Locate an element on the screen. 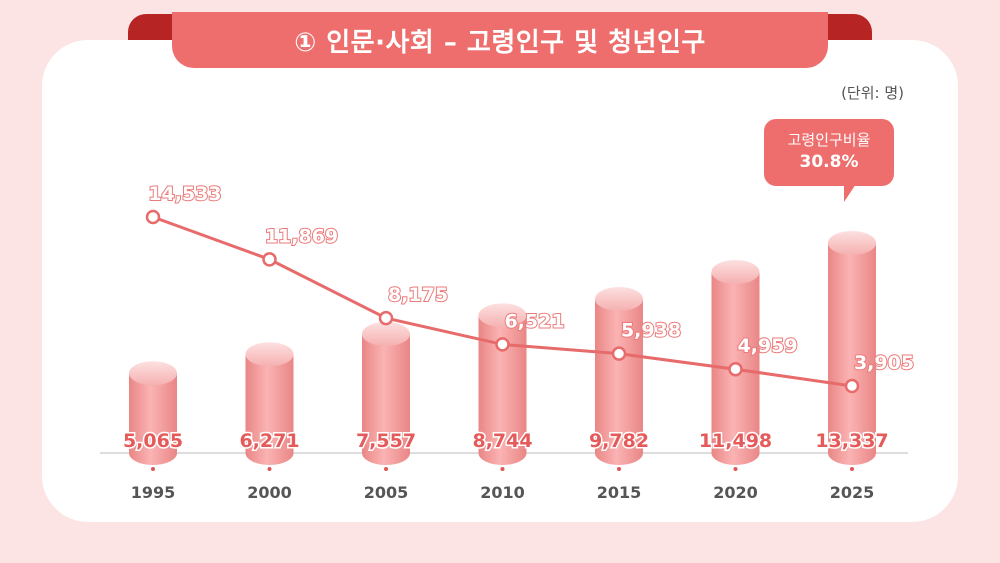 This screenshot has width=1000, height=563. unit-label: (단위: 명) is located at coordinates (872, 93).